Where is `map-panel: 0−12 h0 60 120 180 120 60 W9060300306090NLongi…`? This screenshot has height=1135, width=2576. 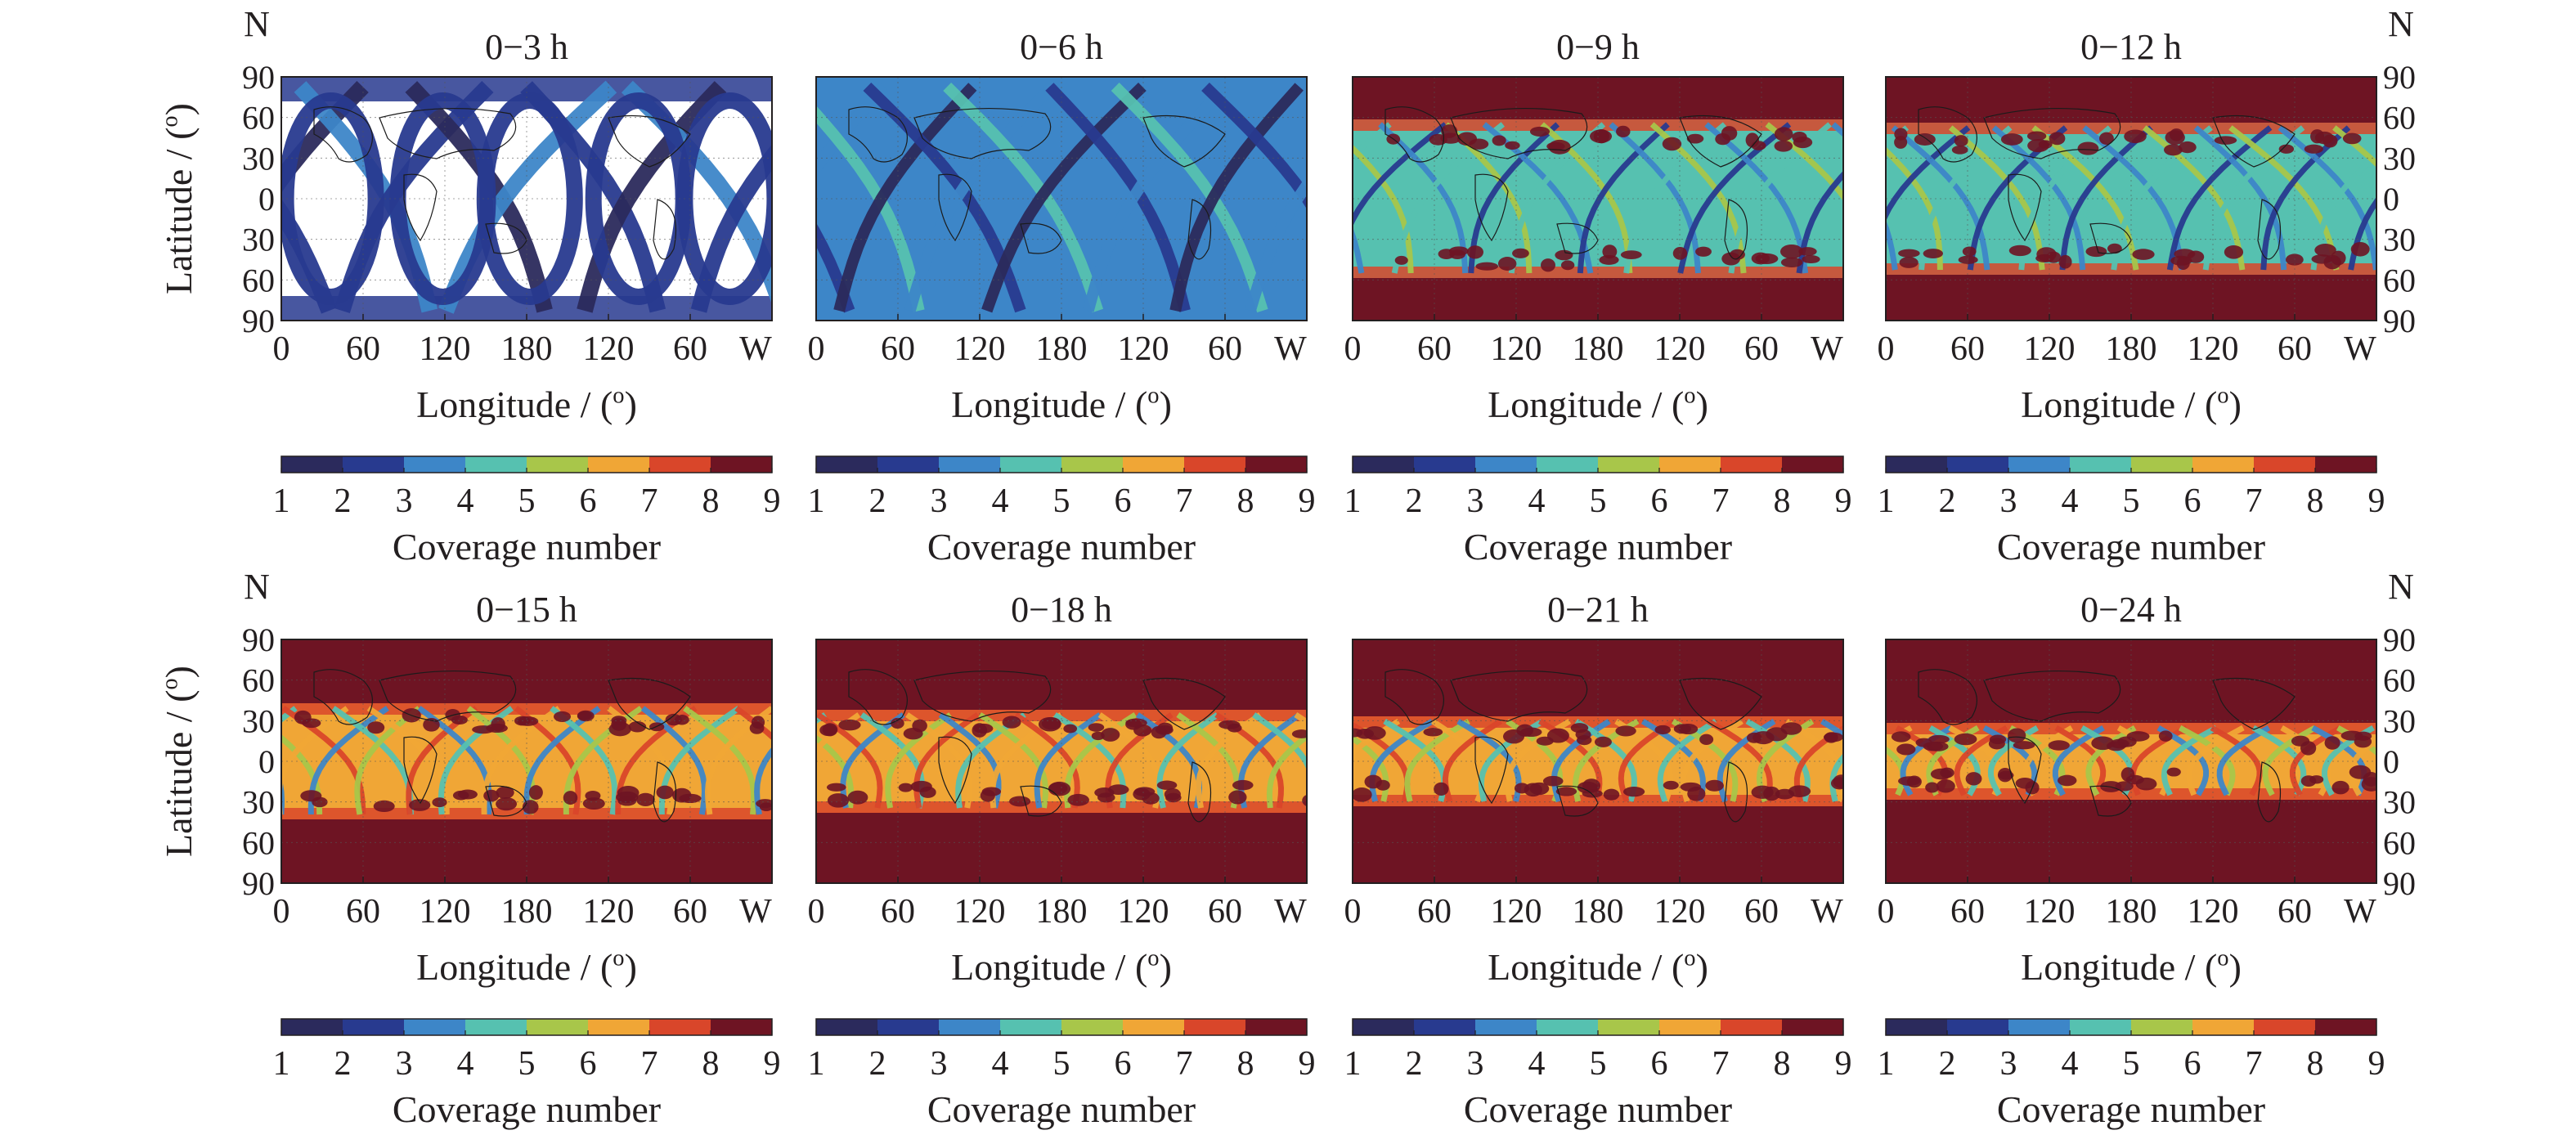 map-panel: 0−12 h0 60 120 180 120 60 W9060300306090NLongi… is located at coordinates (2147, 286).